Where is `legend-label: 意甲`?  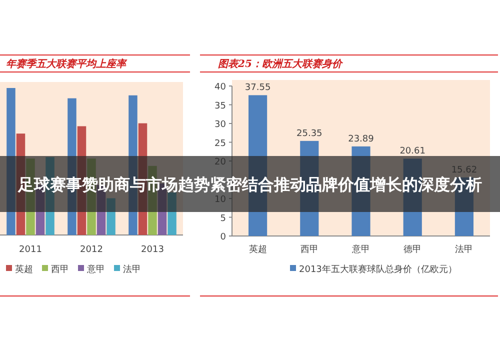 legend-label: 意甲 is located at coordinates (95, 269).